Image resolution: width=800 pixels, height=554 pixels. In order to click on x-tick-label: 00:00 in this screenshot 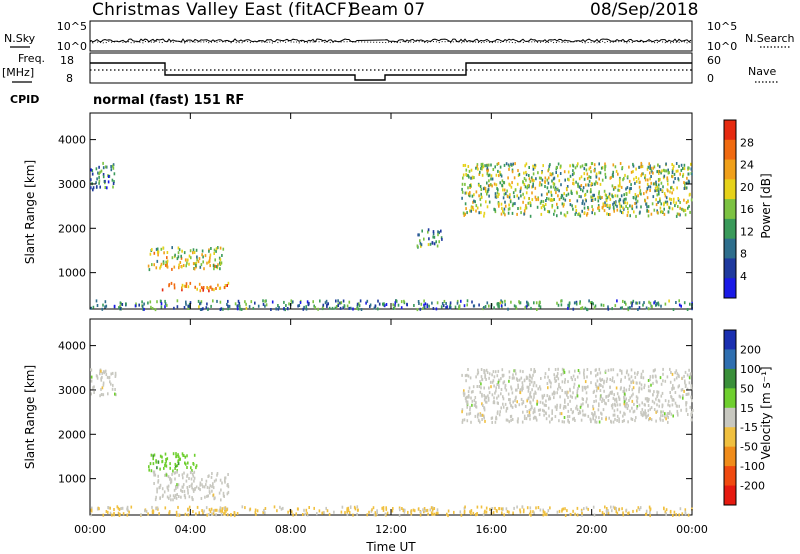, I will do `click(90, 529)`.